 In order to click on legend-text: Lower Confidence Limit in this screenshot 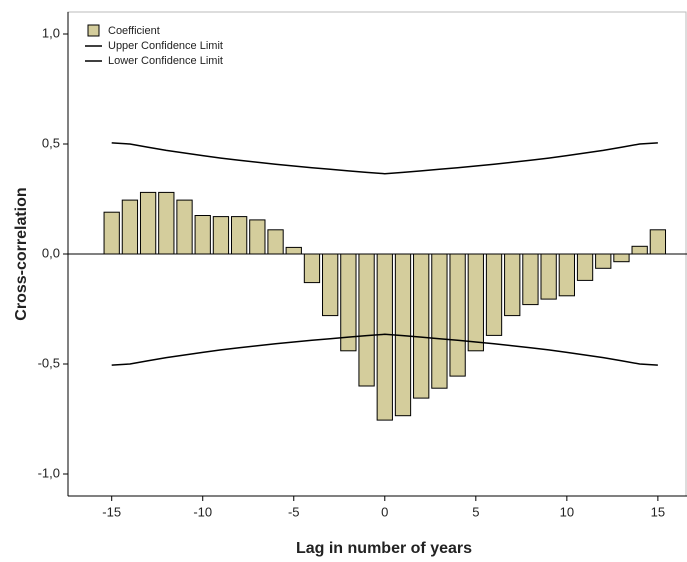, I will do `click(165, 61)`.